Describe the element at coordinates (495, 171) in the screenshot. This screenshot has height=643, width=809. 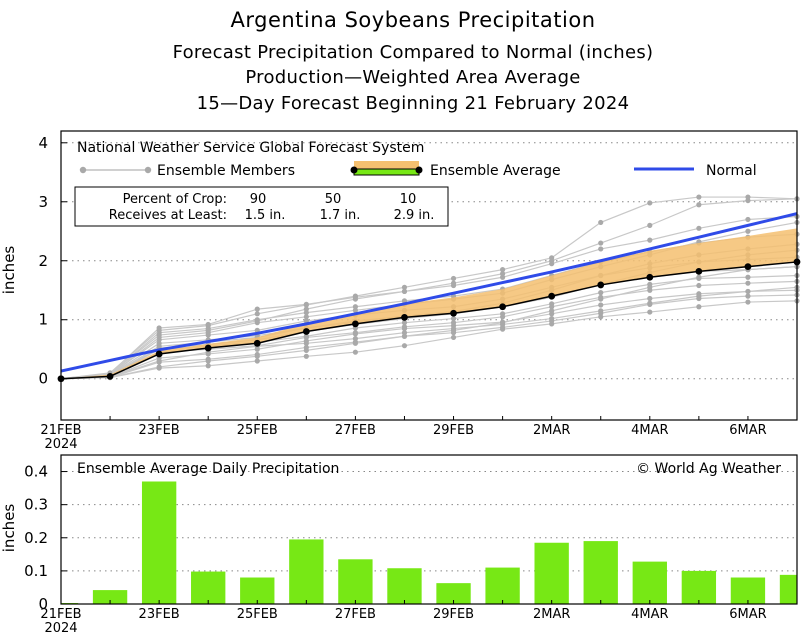
I see `legend-average-label: Ensemble Average` at that location.